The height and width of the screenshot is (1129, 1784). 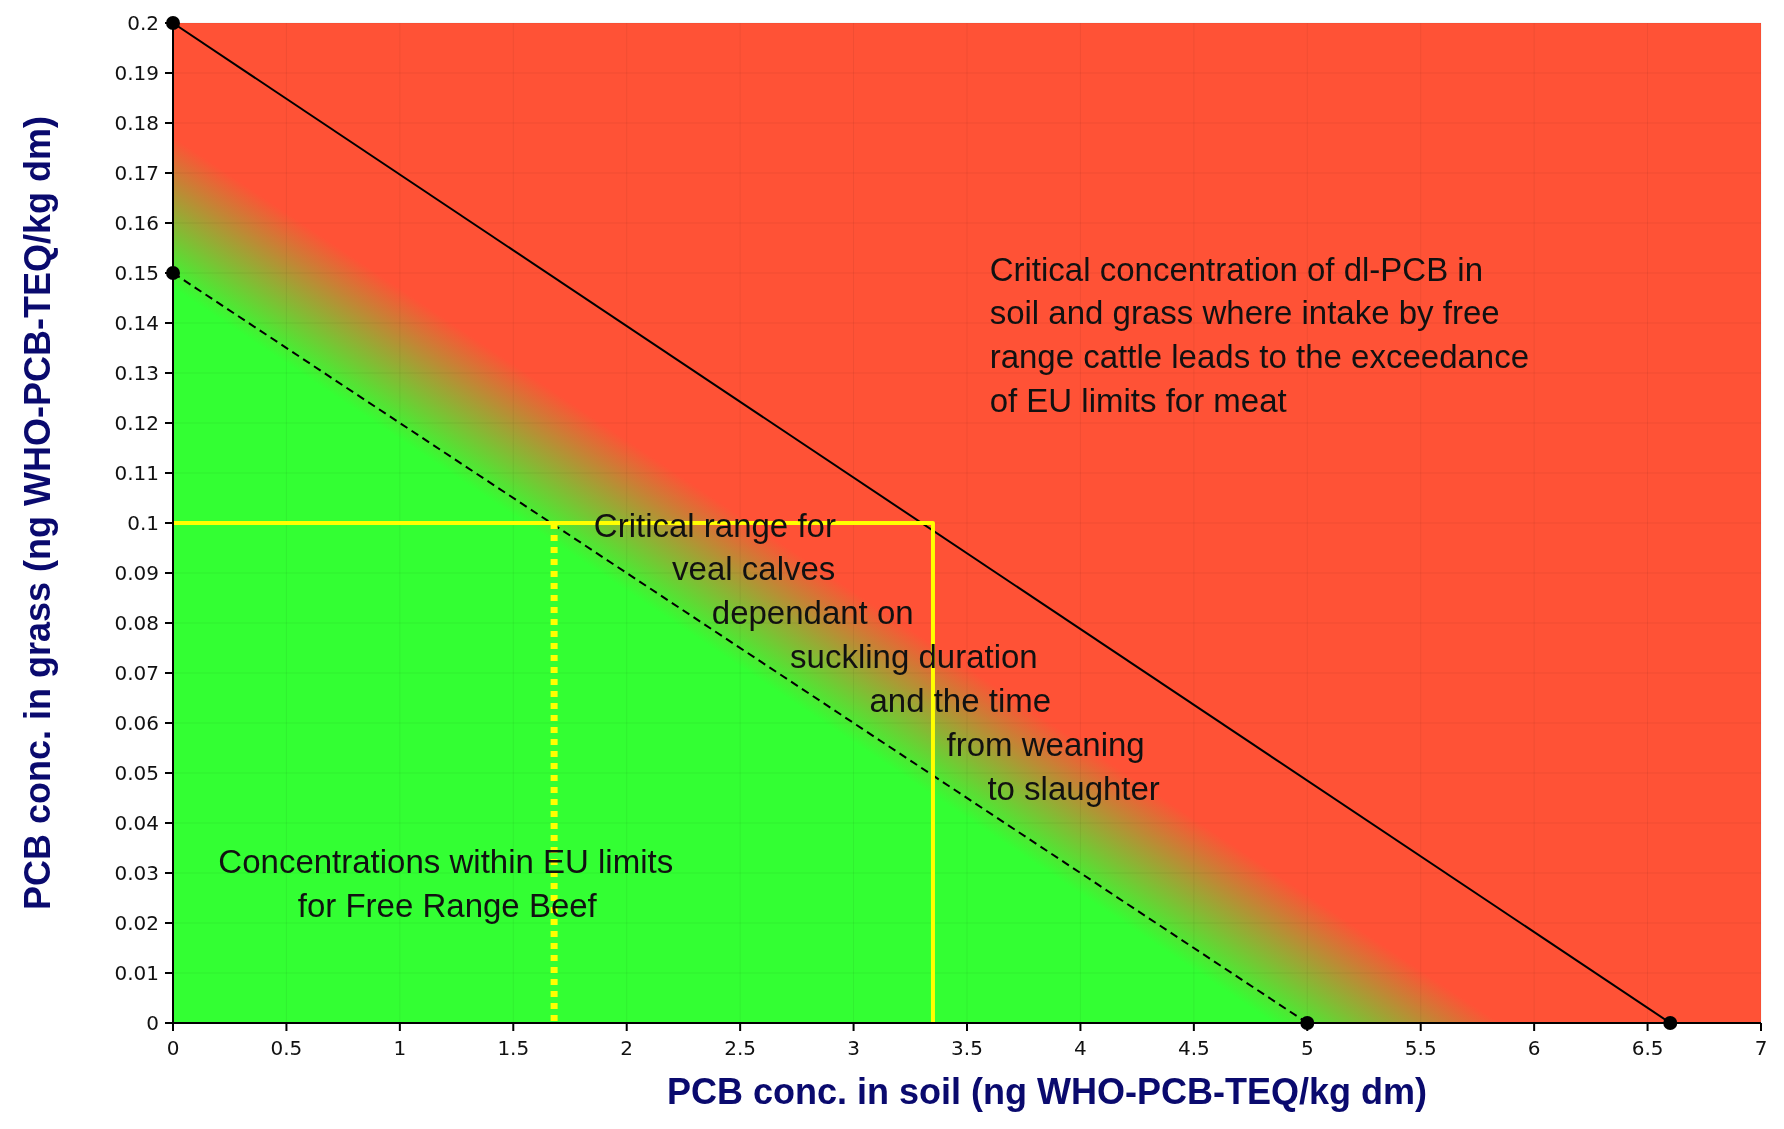 I want to click on x-tick-label: 3.5, so click(x=967, y=1048).